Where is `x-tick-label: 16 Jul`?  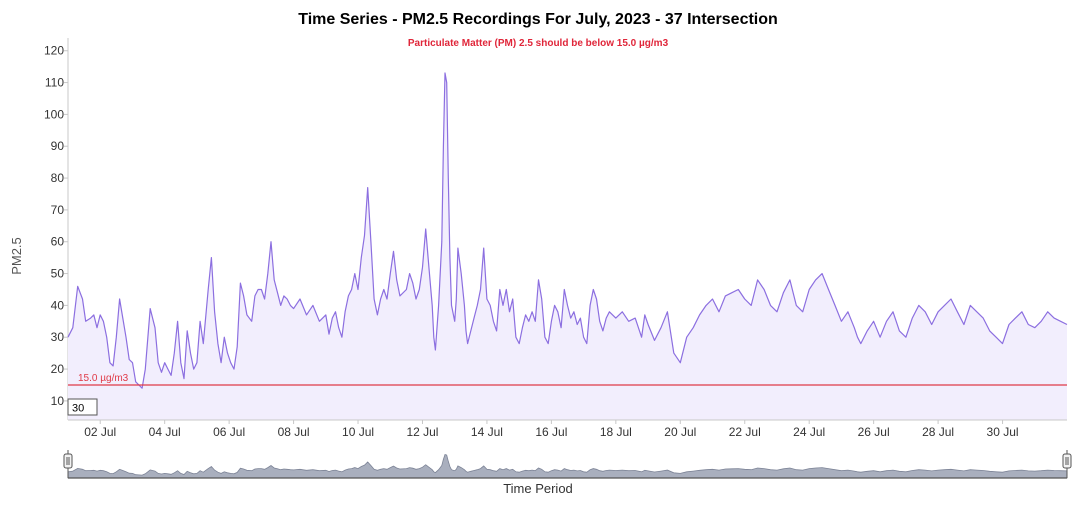
x-tick-label: 16 Jul is located at coordinates (551, 432).